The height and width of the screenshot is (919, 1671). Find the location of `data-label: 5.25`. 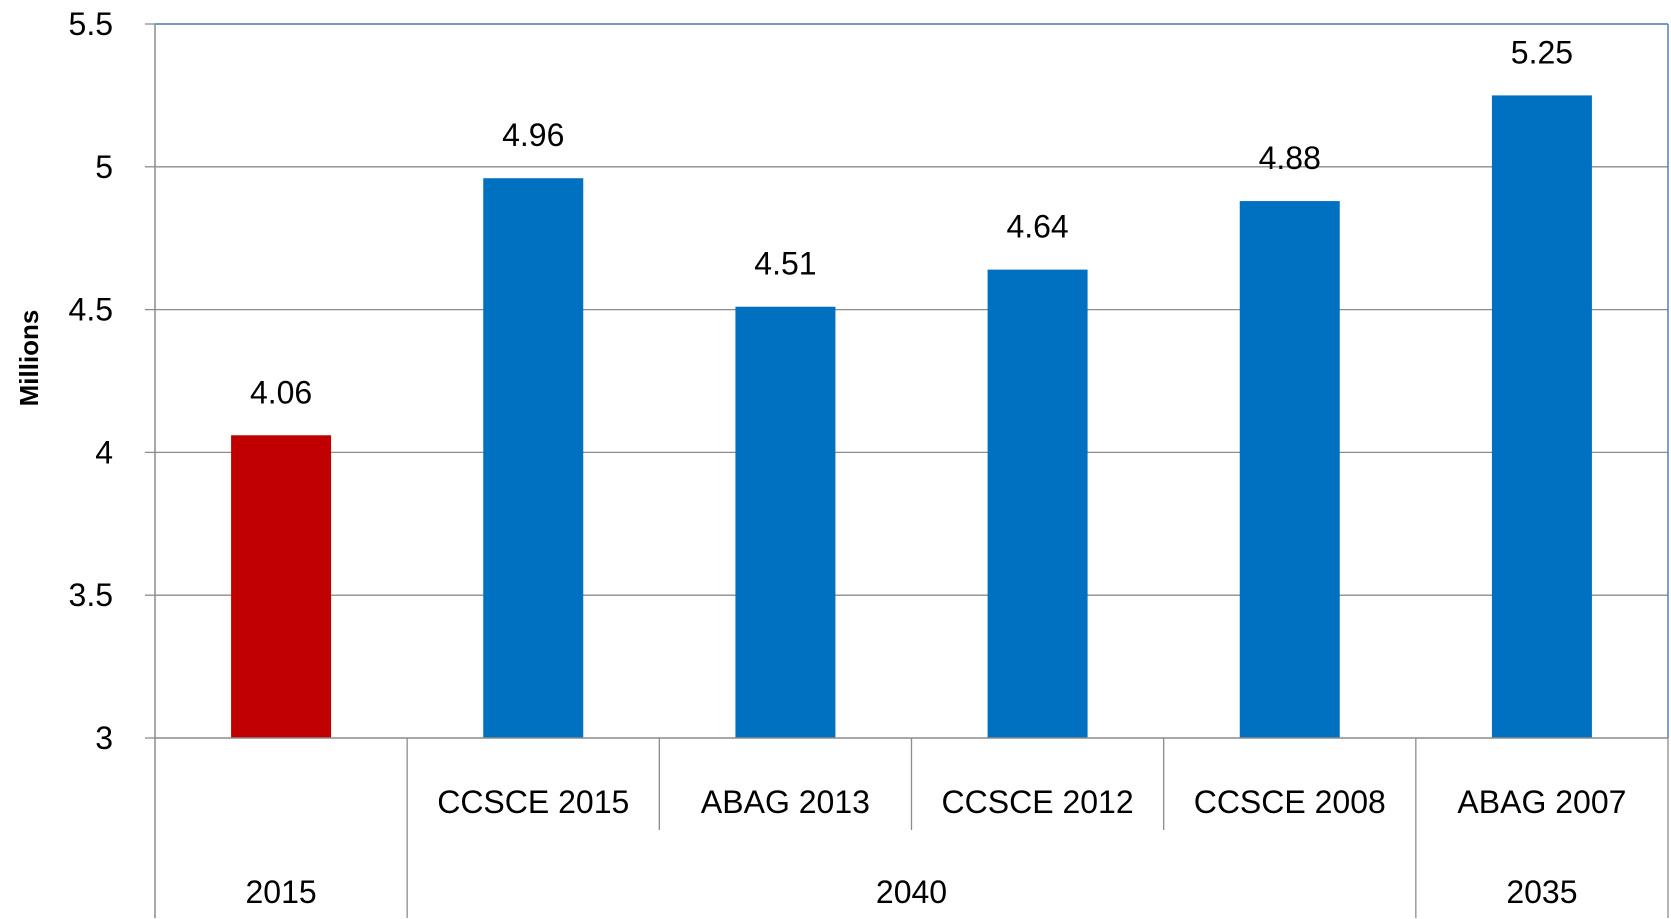

data-label: 5.25 is located at coordinates (1542, 52).